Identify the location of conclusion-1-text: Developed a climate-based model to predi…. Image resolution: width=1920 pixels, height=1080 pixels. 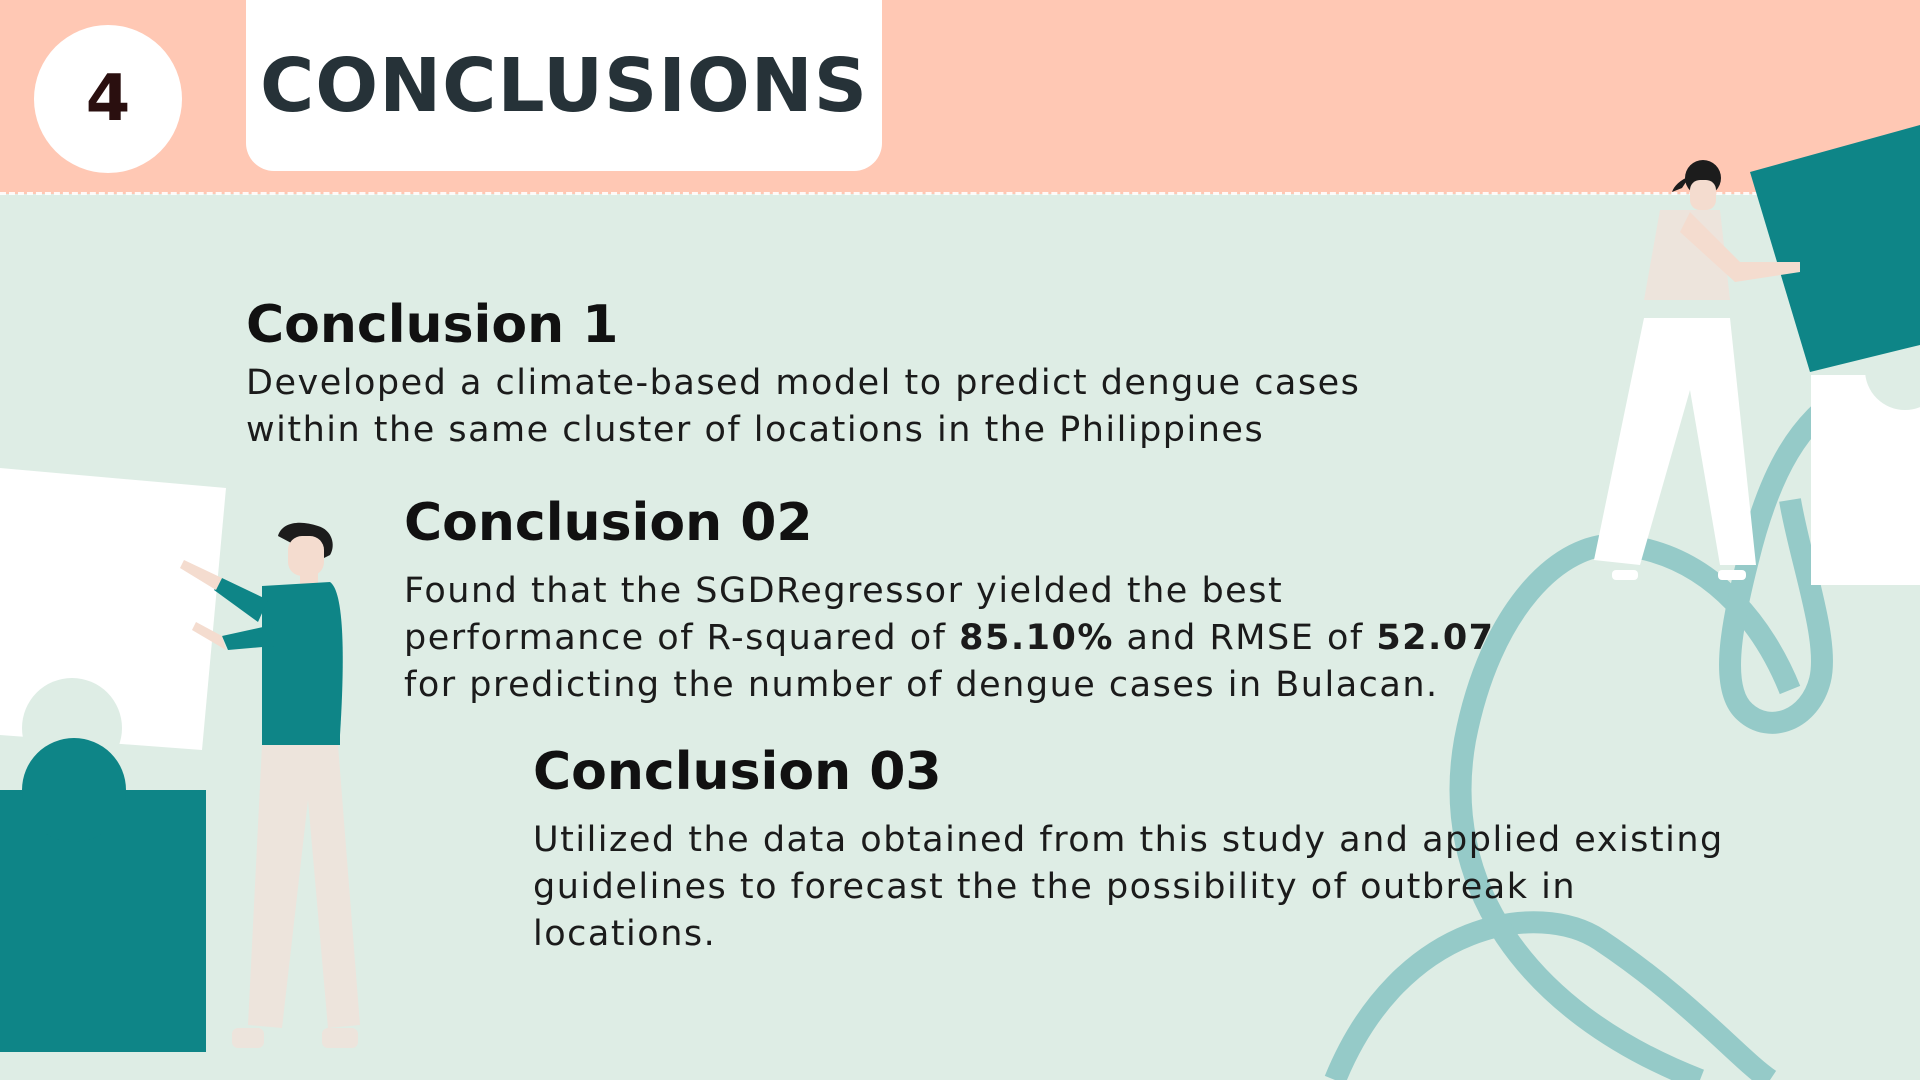
(836, 407).